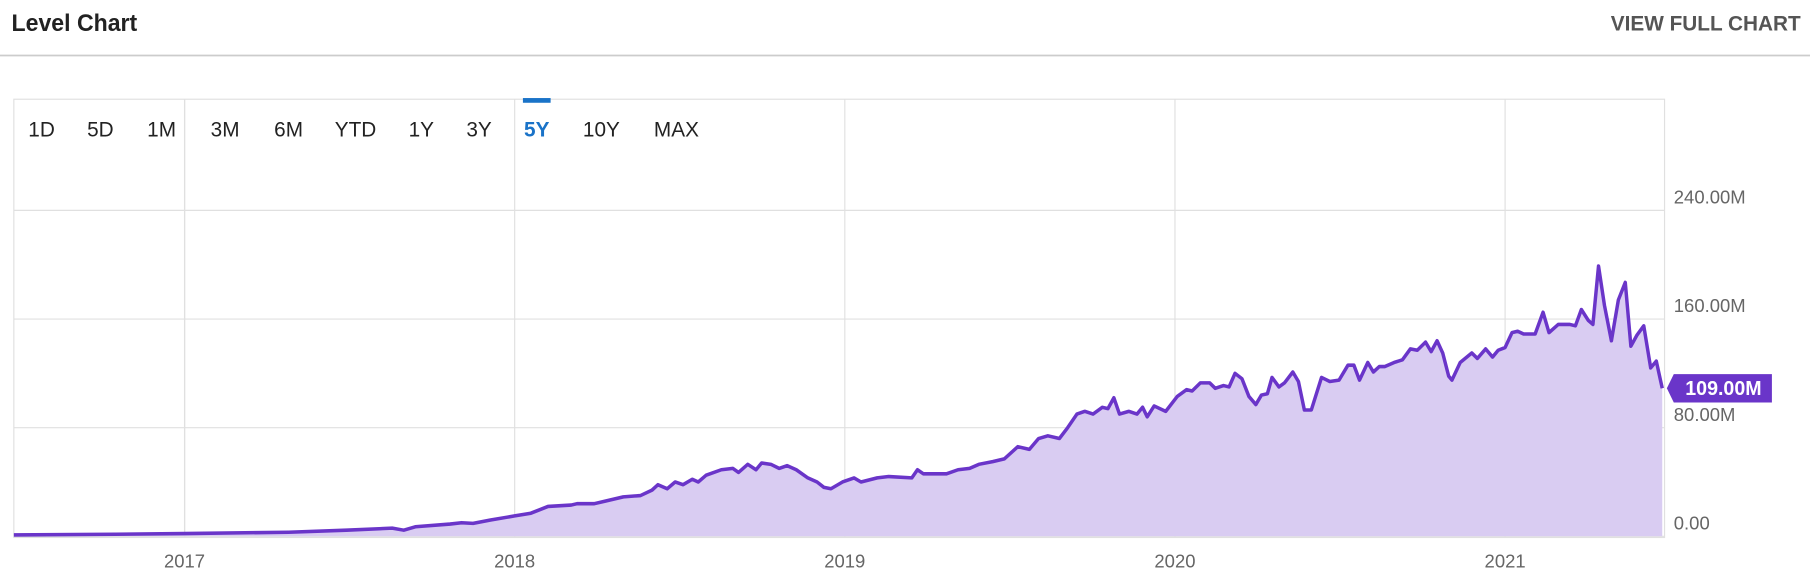 The image size is (1810, 580). What do you see at coordinates (536, 130) in the screenshot?
I see `range-button: 5Y` at bounding box center [536, 130].